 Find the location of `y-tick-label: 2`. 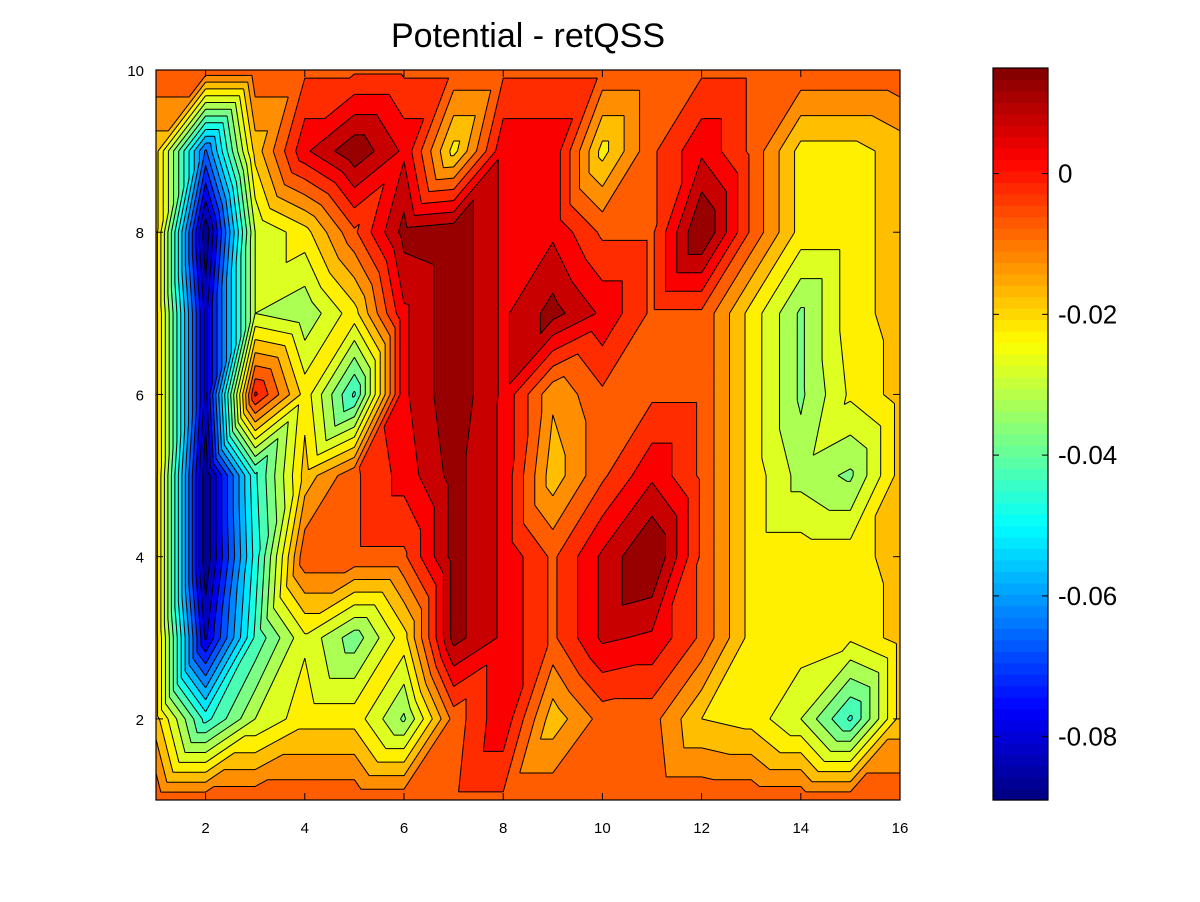

y-tick-label: 2 is located at coordinates (140, 720).